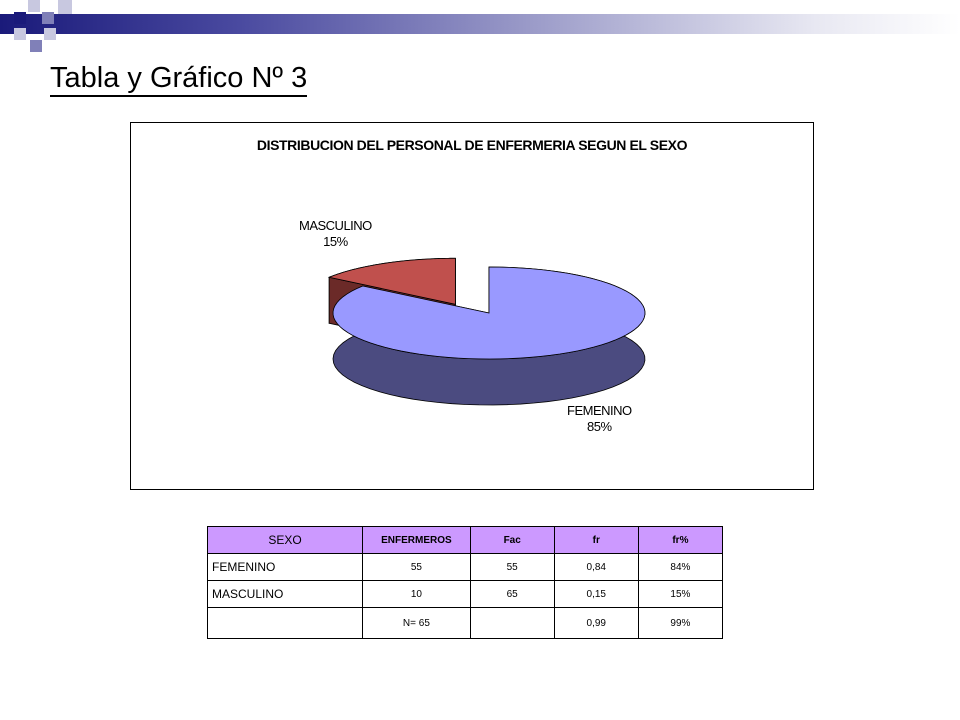 The height and width of the screenshot is (720, 960). Describe the element at coordinates (285, 567) in the screenshot. I see `table-cell: FEMENINO` at that location.